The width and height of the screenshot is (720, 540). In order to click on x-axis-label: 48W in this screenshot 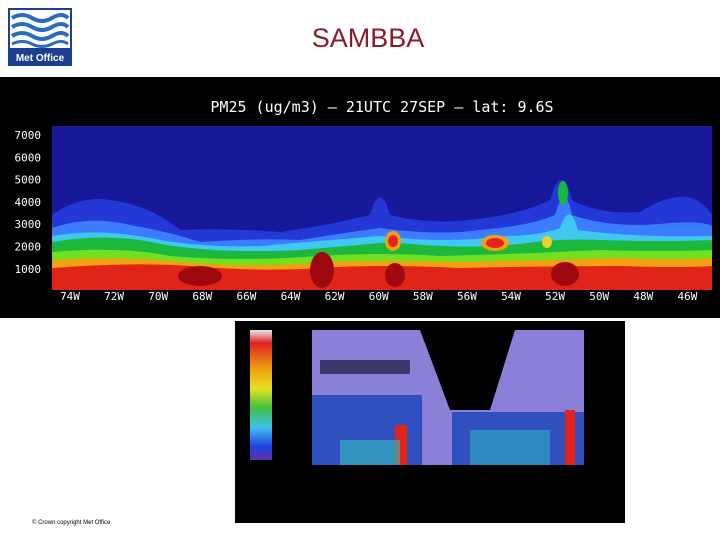, I will do `click(643, 296)`.